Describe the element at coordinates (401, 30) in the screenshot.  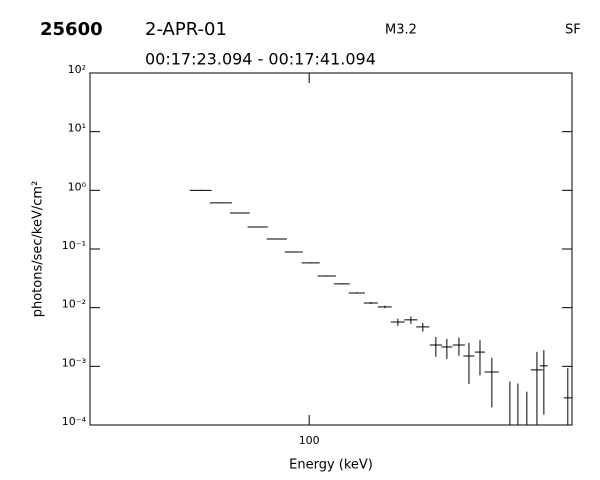
I see `goes-class: M3.2` at that location.